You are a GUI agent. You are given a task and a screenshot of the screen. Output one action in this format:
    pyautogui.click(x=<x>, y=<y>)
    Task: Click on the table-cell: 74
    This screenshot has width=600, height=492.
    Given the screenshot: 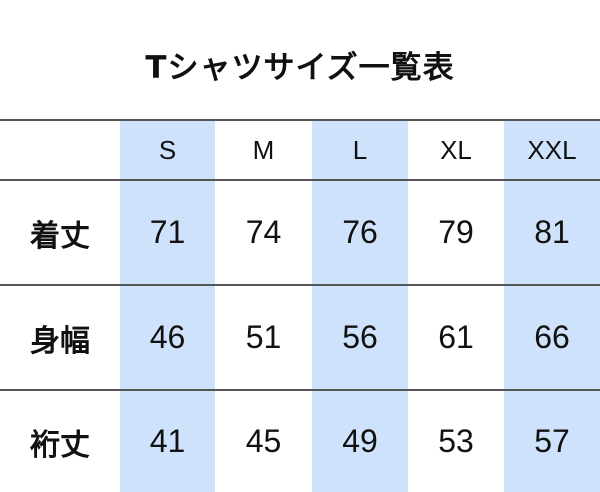 What is the action you would take?
    pyautogui.click(x=263, y=232)
    